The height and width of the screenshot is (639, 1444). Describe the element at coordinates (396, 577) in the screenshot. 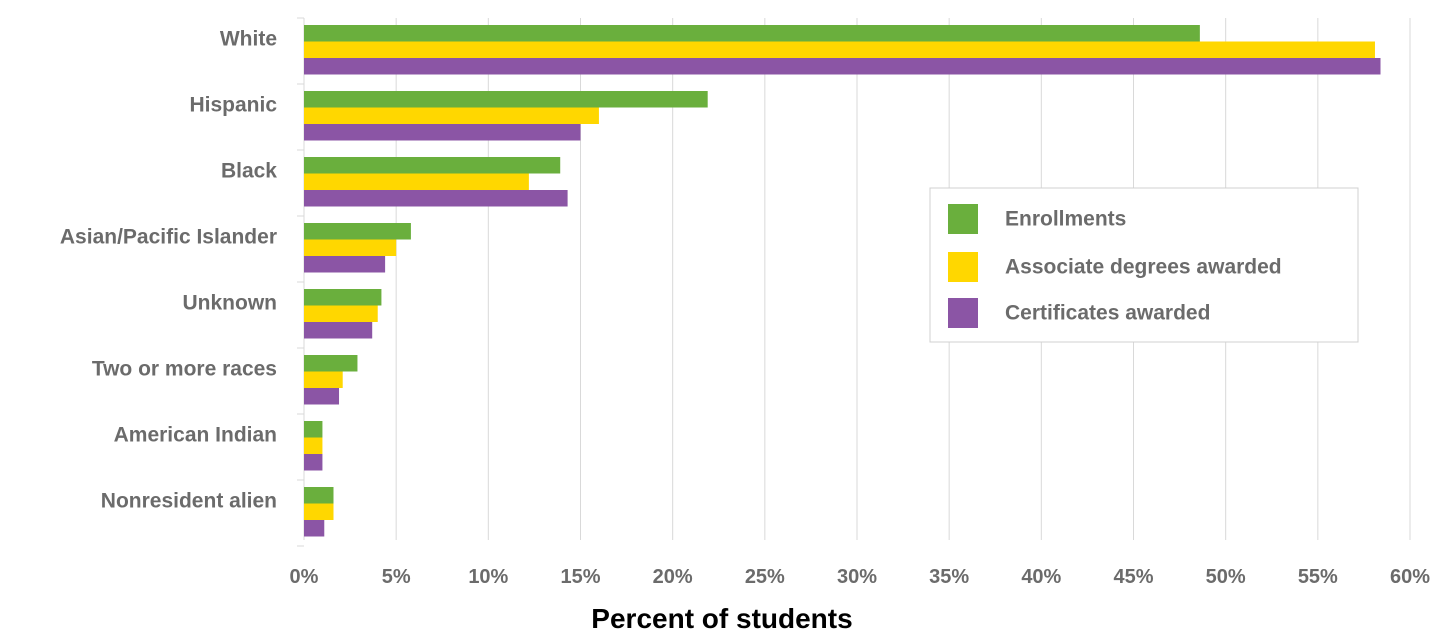

I see `x-tick-label: 5%` at that location.